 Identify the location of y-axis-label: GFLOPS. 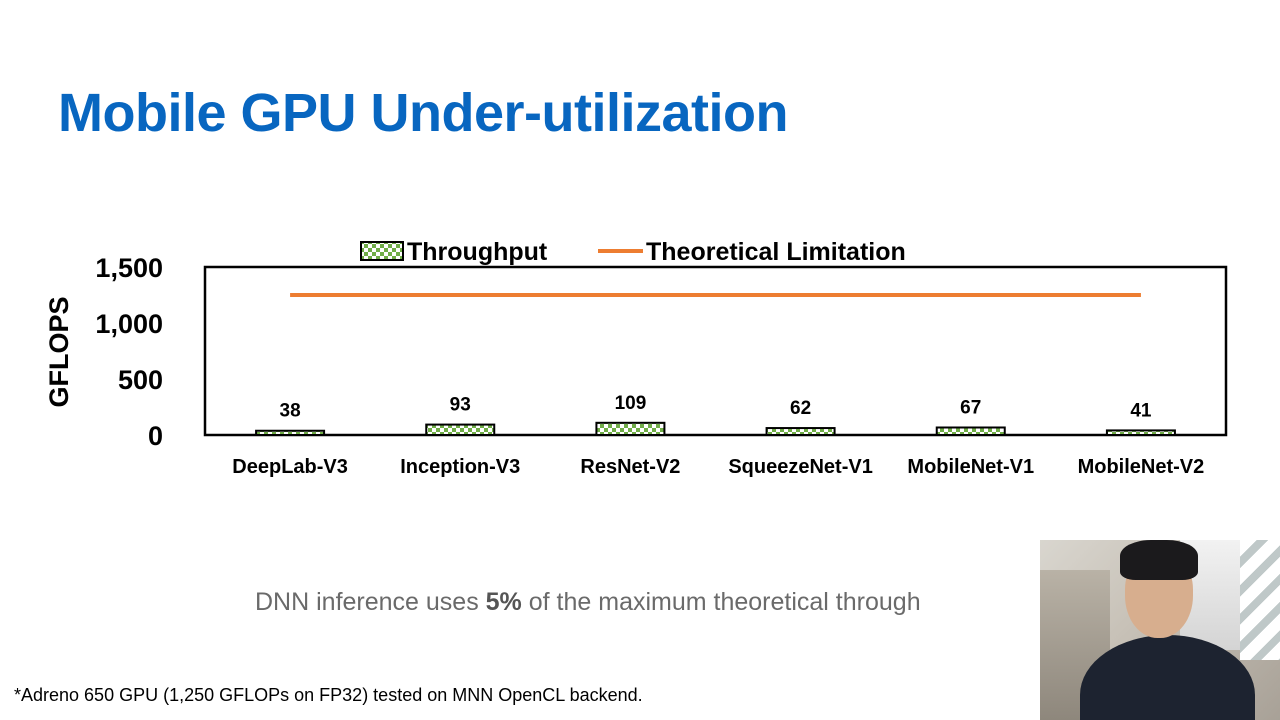
(59, 351).